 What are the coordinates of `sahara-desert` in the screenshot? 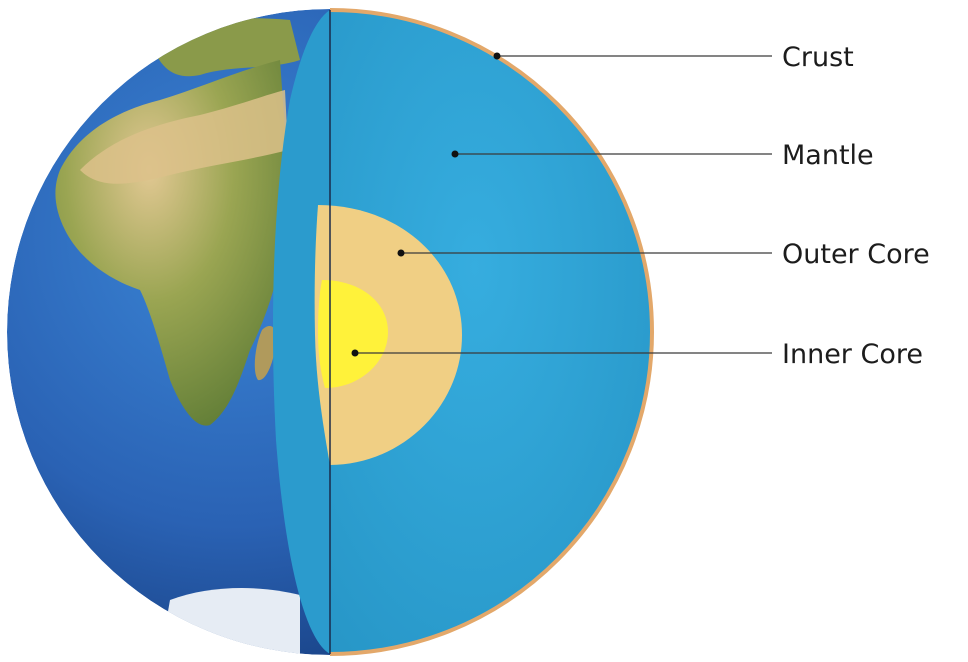 It's located at (184, 137).